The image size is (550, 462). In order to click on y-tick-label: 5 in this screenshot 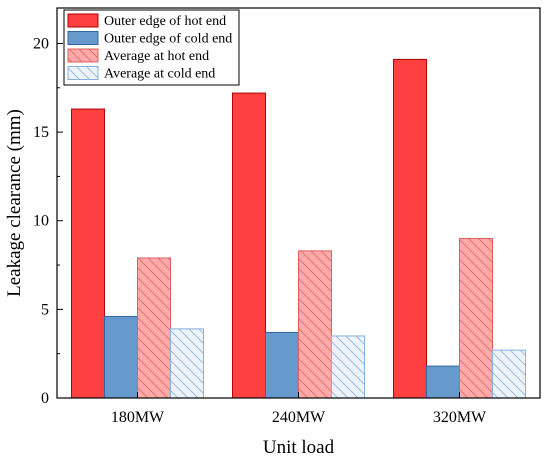, I will do `click(45, 309)`.